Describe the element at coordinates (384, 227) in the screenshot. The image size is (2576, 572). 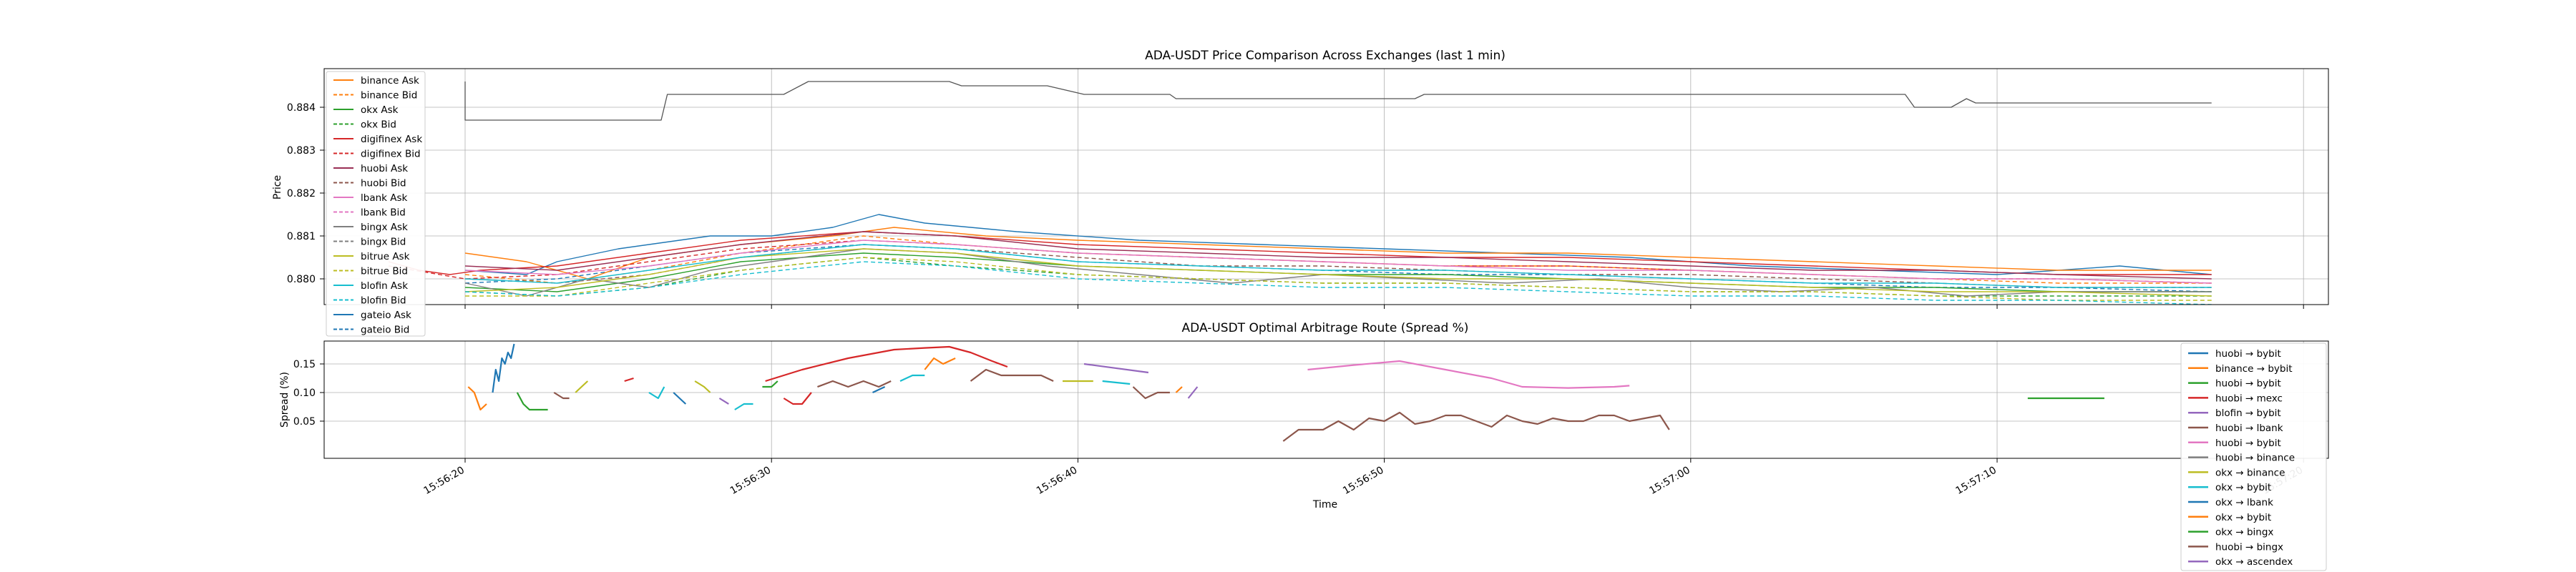
I see `price-legend-entry: bingx Ask` at that location.